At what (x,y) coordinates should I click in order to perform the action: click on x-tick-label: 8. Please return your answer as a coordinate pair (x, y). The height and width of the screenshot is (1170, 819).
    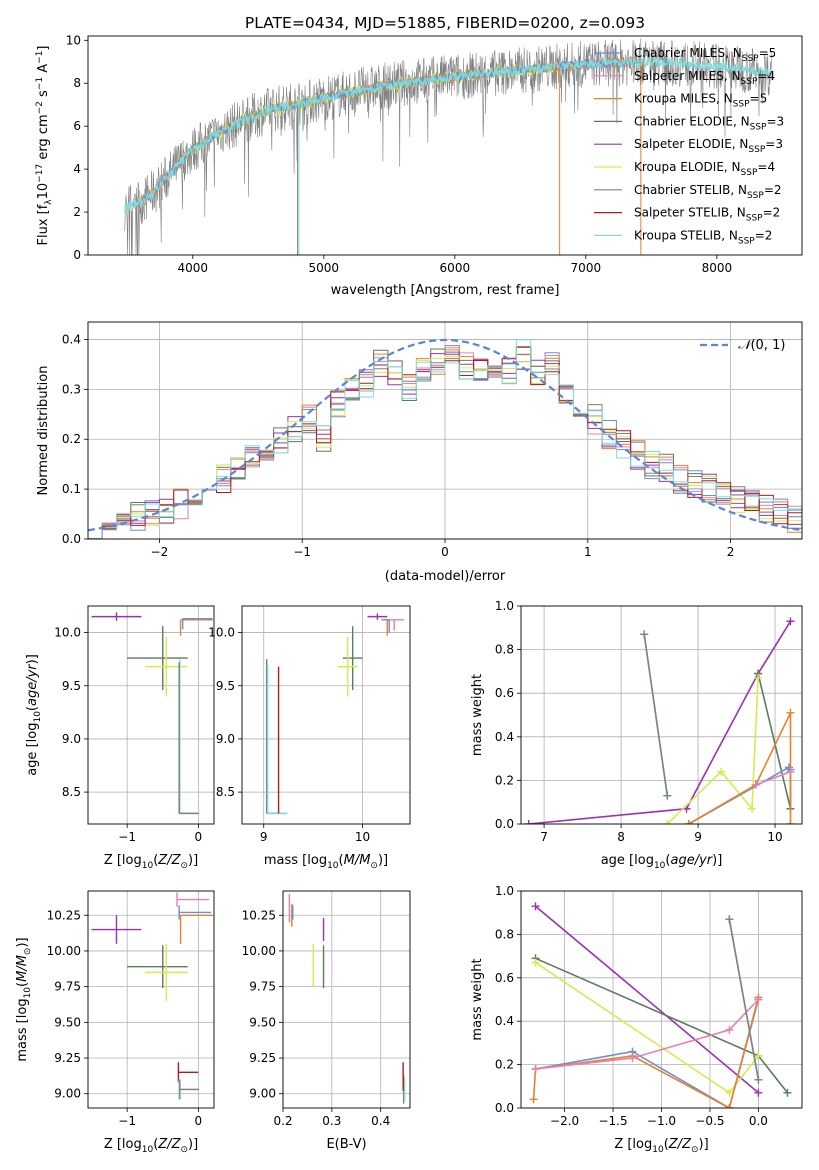
    Looking at the image, I should click on (621, 837).